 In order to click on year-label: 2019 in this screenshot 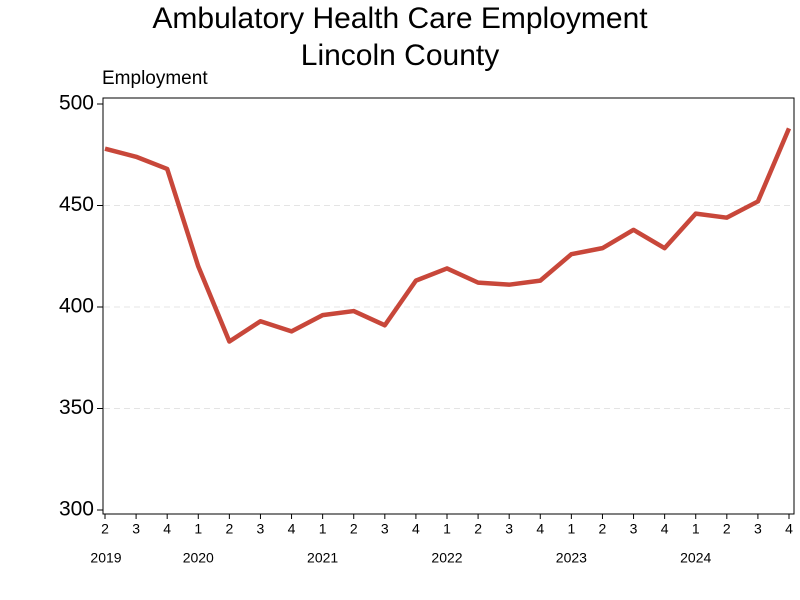, I will do `click(105, 558)`.